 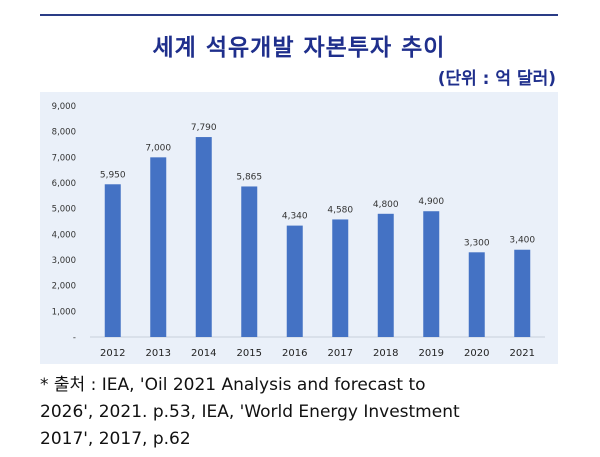 I want to click on x-tick-label: 2021, so click(x=522, y=353).